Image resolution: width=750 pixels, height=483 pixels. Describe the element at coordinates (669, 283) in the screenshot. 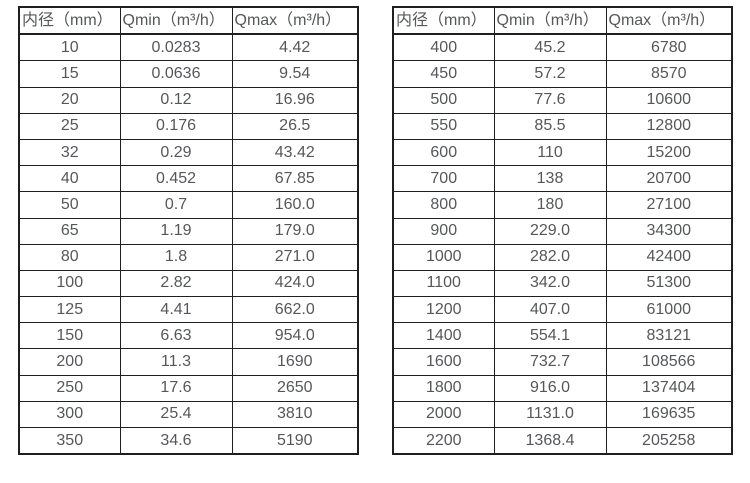

I see `table-cell: 51300` at that location.